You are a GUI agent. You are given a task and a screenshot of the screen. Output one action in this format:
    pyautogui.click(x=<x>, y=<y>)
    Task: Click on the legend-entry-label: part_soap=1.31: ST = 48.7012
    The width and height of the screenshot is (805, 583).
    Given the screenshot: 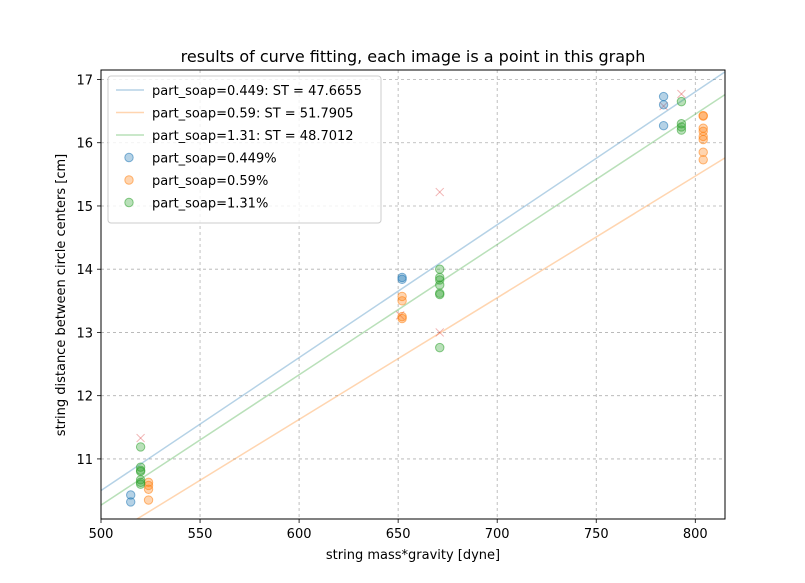 What is the action you would take?
    pyautogui.click(x=253, y=136)
    